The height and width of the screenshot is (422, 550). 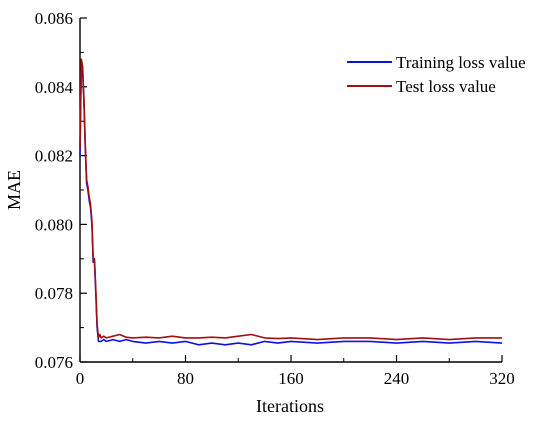 I want to click on y-tick-label: 0.084, so click(x=54, y=87).